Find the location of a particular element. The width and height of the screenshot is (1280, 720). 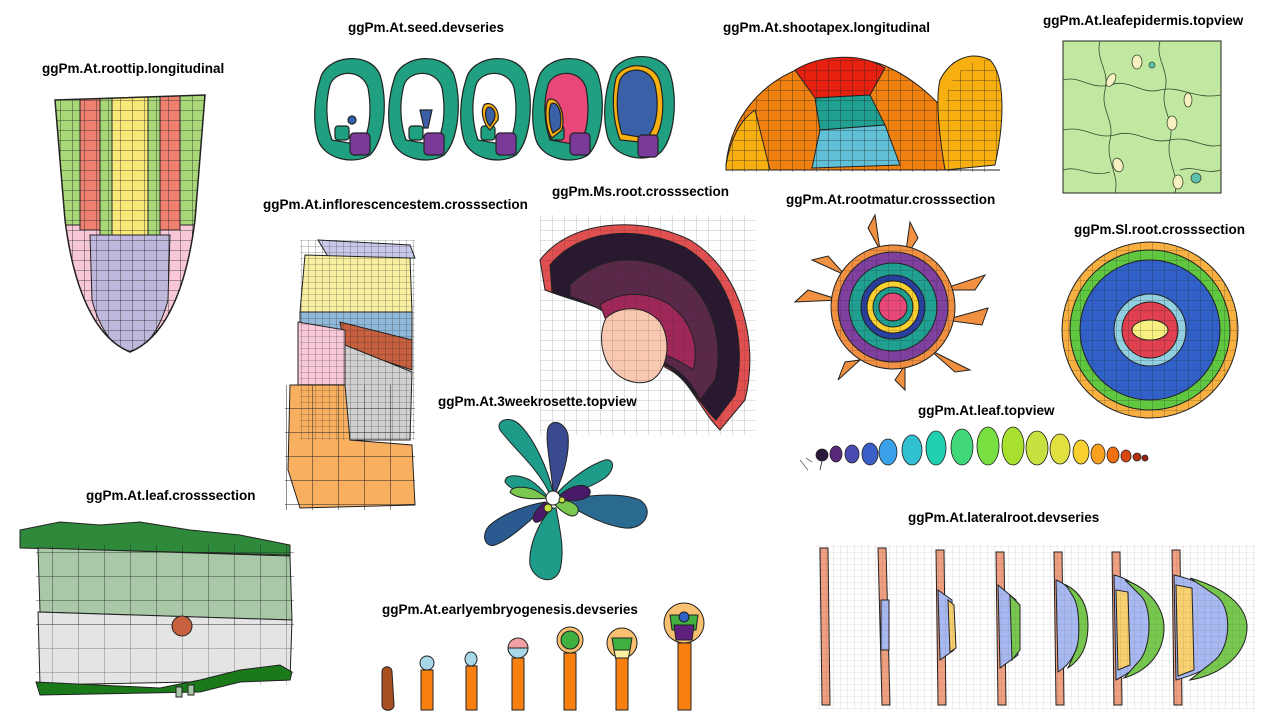

leafepidermis-title: ggPm.At.leafepidermis.topview is located at coordinates (1143, 20).